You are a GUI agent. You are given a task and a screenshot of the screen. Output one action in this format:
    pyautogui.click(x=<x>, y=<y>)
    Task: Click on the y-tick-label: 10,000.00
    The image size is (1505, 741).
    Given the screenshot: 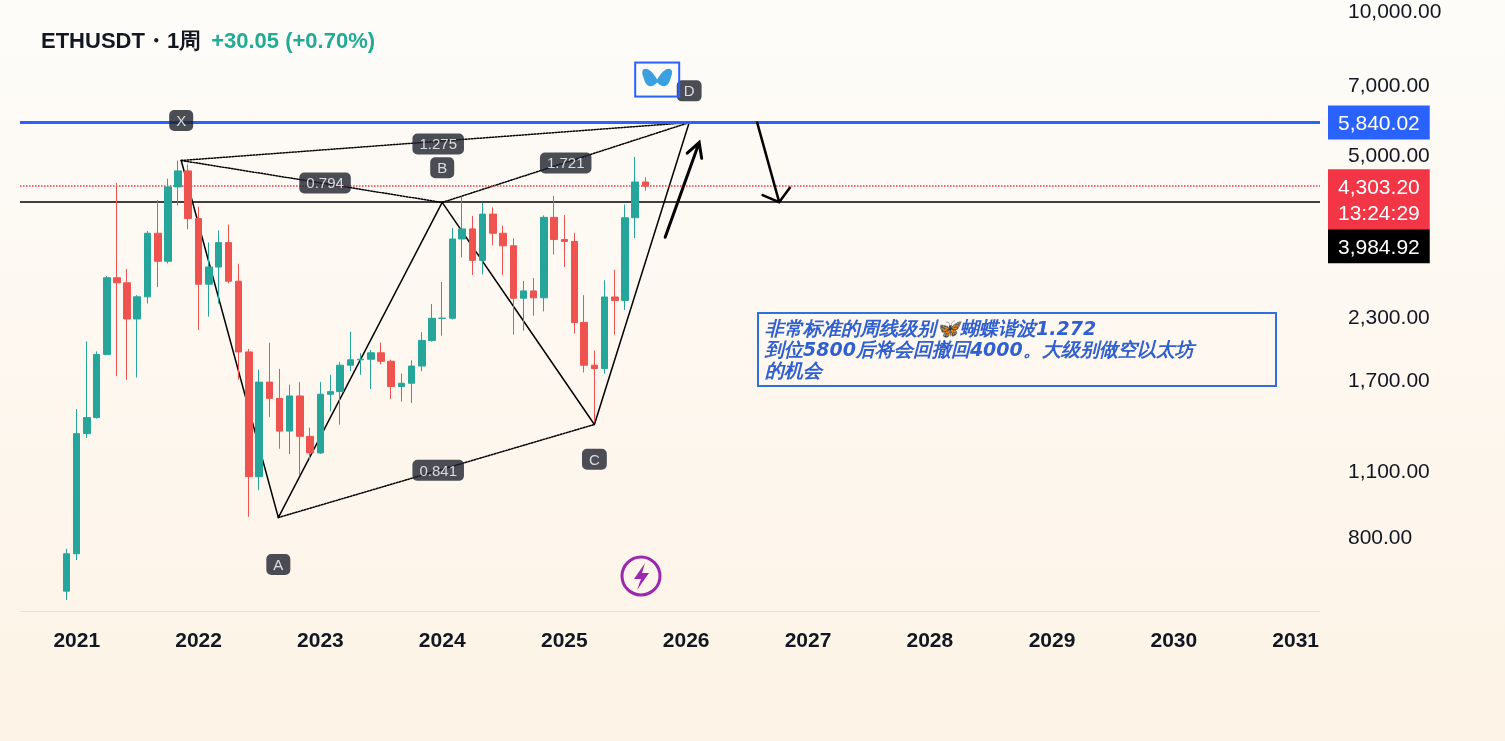 What is the action you would take?
    pyautogui.click(x=1395, y=11)
    